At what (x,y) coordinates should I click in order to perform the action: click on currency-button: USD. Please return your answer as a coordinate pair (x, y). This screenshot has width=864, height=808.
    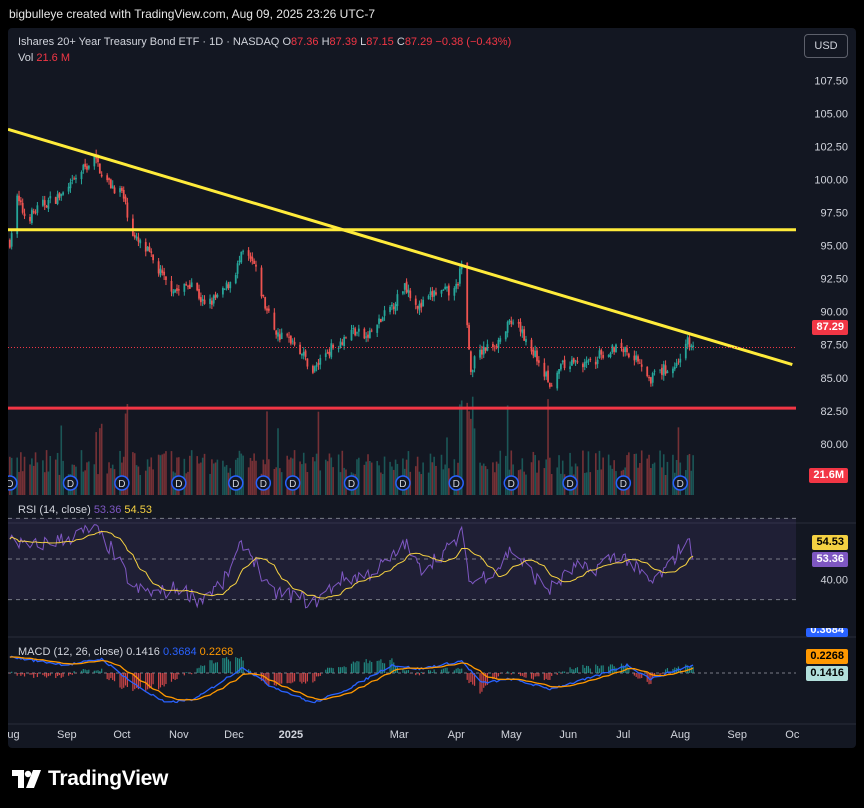
    Looking at the image, I should click on (826, 46).